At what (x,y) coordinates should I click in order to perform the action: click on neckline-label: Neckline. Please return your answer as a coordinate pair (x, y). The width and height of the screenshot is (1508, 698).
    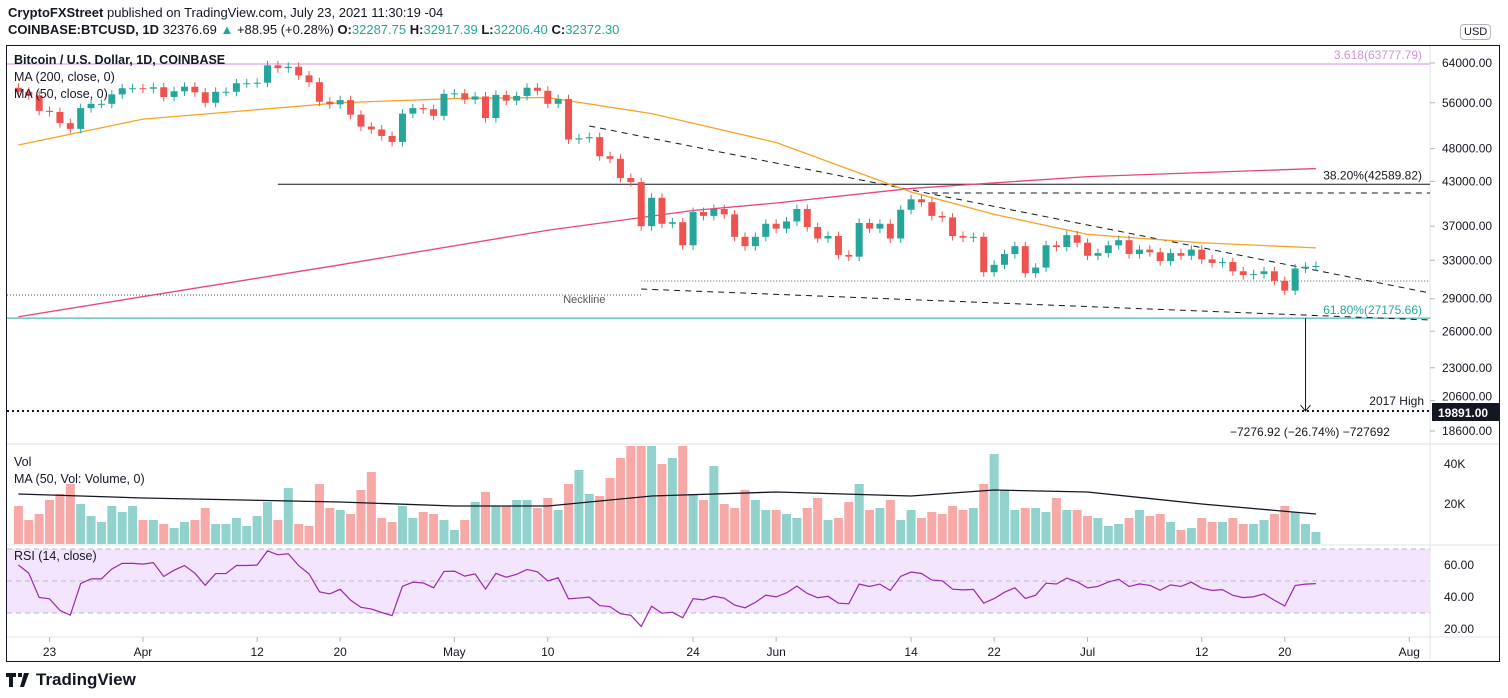
    Looking at the image, I should click on (584, 300).